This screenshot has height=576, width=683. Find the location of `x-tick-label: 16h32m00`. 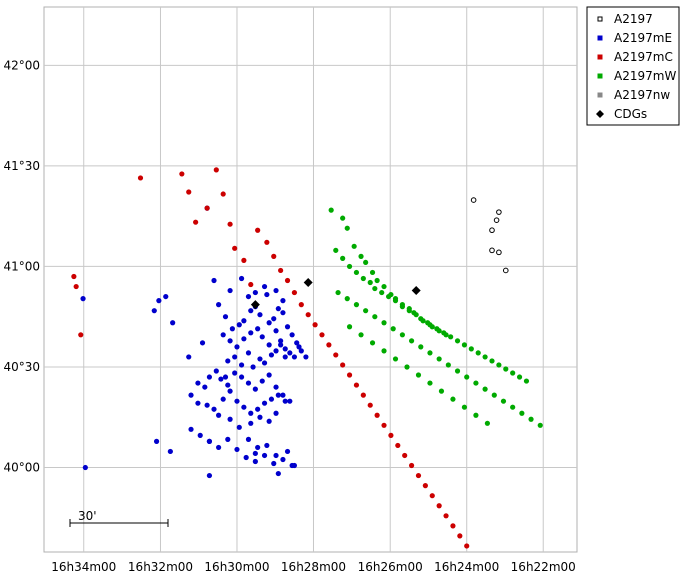

x-tick-label: 16h32m00 is located at coordinates (160, 567).